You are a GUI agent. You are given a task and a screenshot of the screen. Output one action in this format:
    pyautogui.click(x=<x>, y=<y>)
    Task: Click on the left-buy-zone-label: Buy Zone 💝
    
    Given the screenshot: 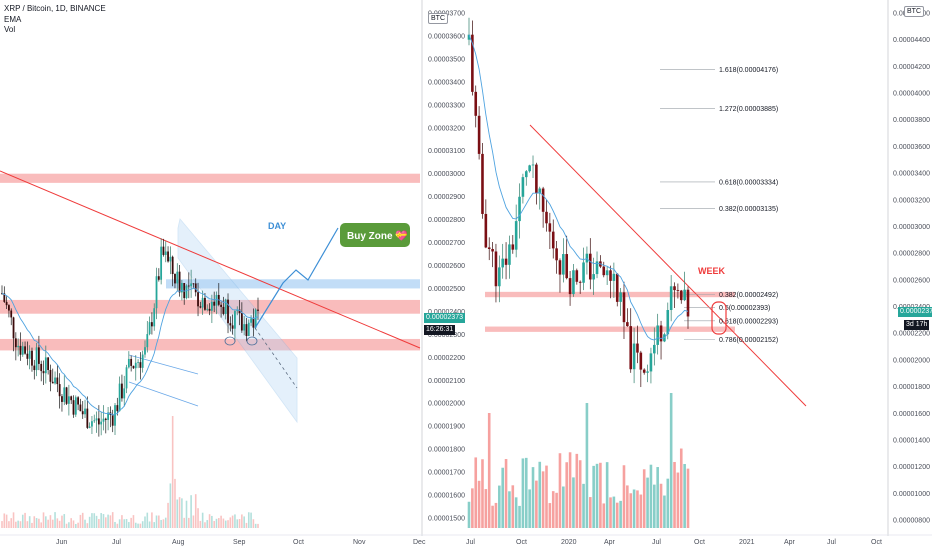 What is the action you would take?
    pyautogui.click(x=377, y=236)
    